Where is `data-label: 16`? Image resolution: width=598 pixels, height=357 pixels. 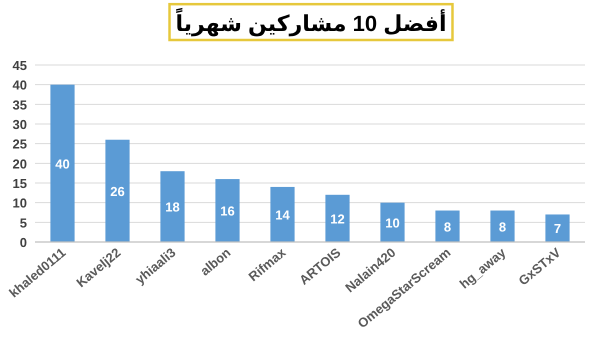 data-label: 16 is located at coordinates (227, 211).